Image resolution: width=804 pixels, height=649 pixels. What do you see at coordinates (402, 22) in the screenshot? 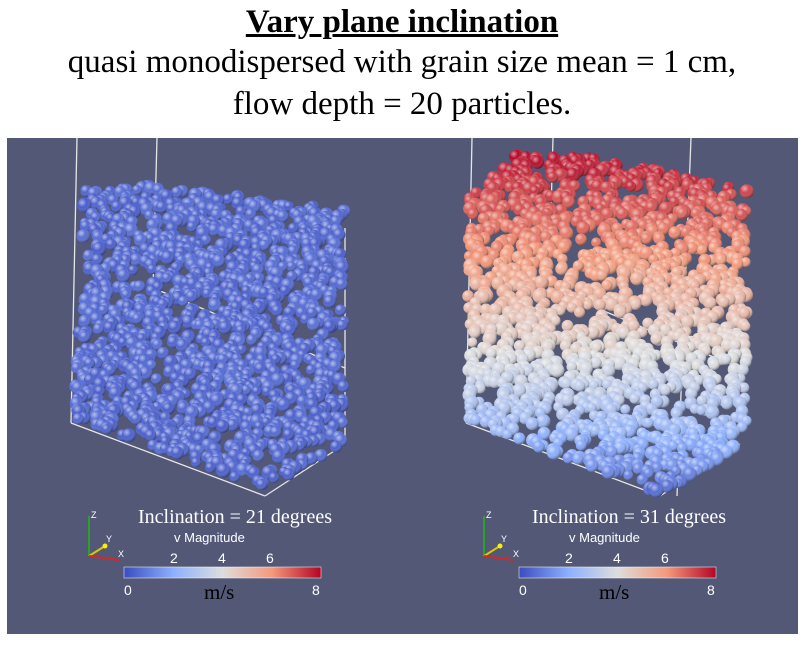
I see `slide-title: Vary plane inclination` at bounding box center [402, 22].